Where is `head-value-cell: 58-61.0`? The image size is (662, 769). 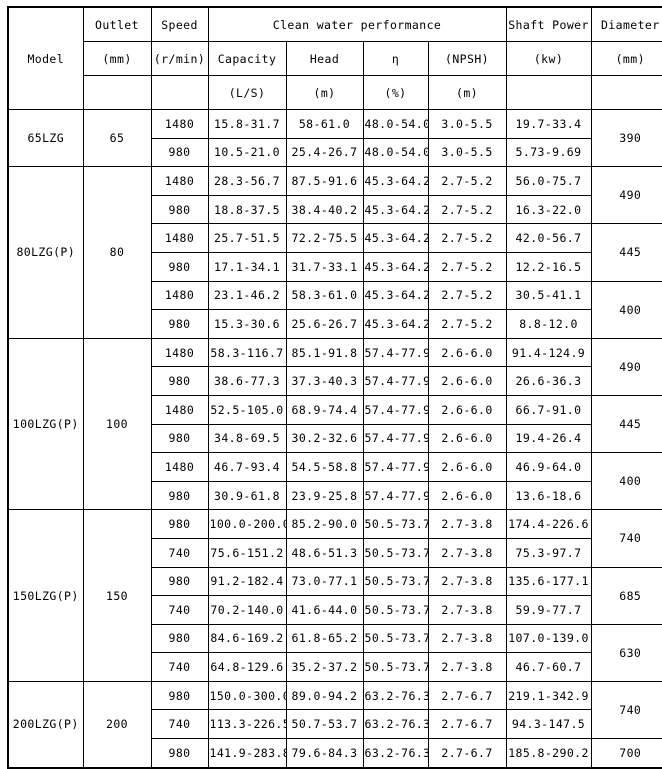 head-value-cell: 58-61.0 is located at coordinates (324, 124).